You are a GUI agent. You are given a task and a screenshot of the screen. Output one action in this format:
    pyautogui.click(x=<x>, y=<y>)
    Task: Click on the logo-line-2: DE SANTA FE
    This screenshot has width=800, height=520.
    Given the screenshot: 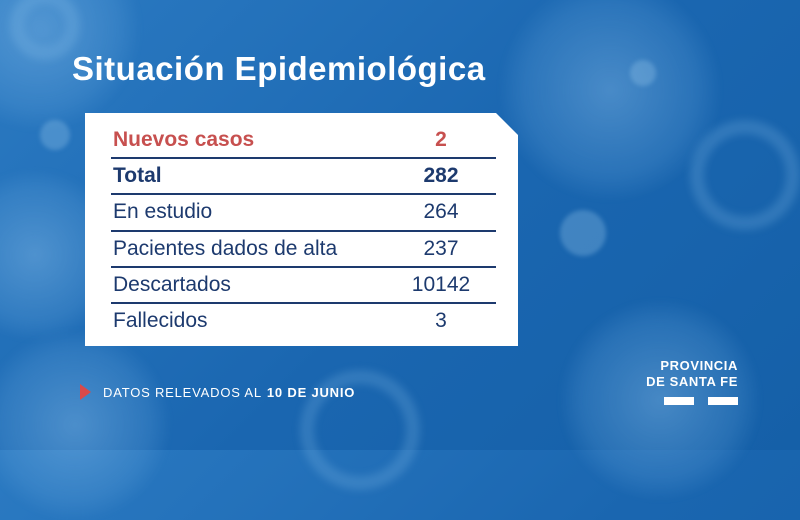 What is the action you would take?
    pyautogui.click(x=692, y=381)
    